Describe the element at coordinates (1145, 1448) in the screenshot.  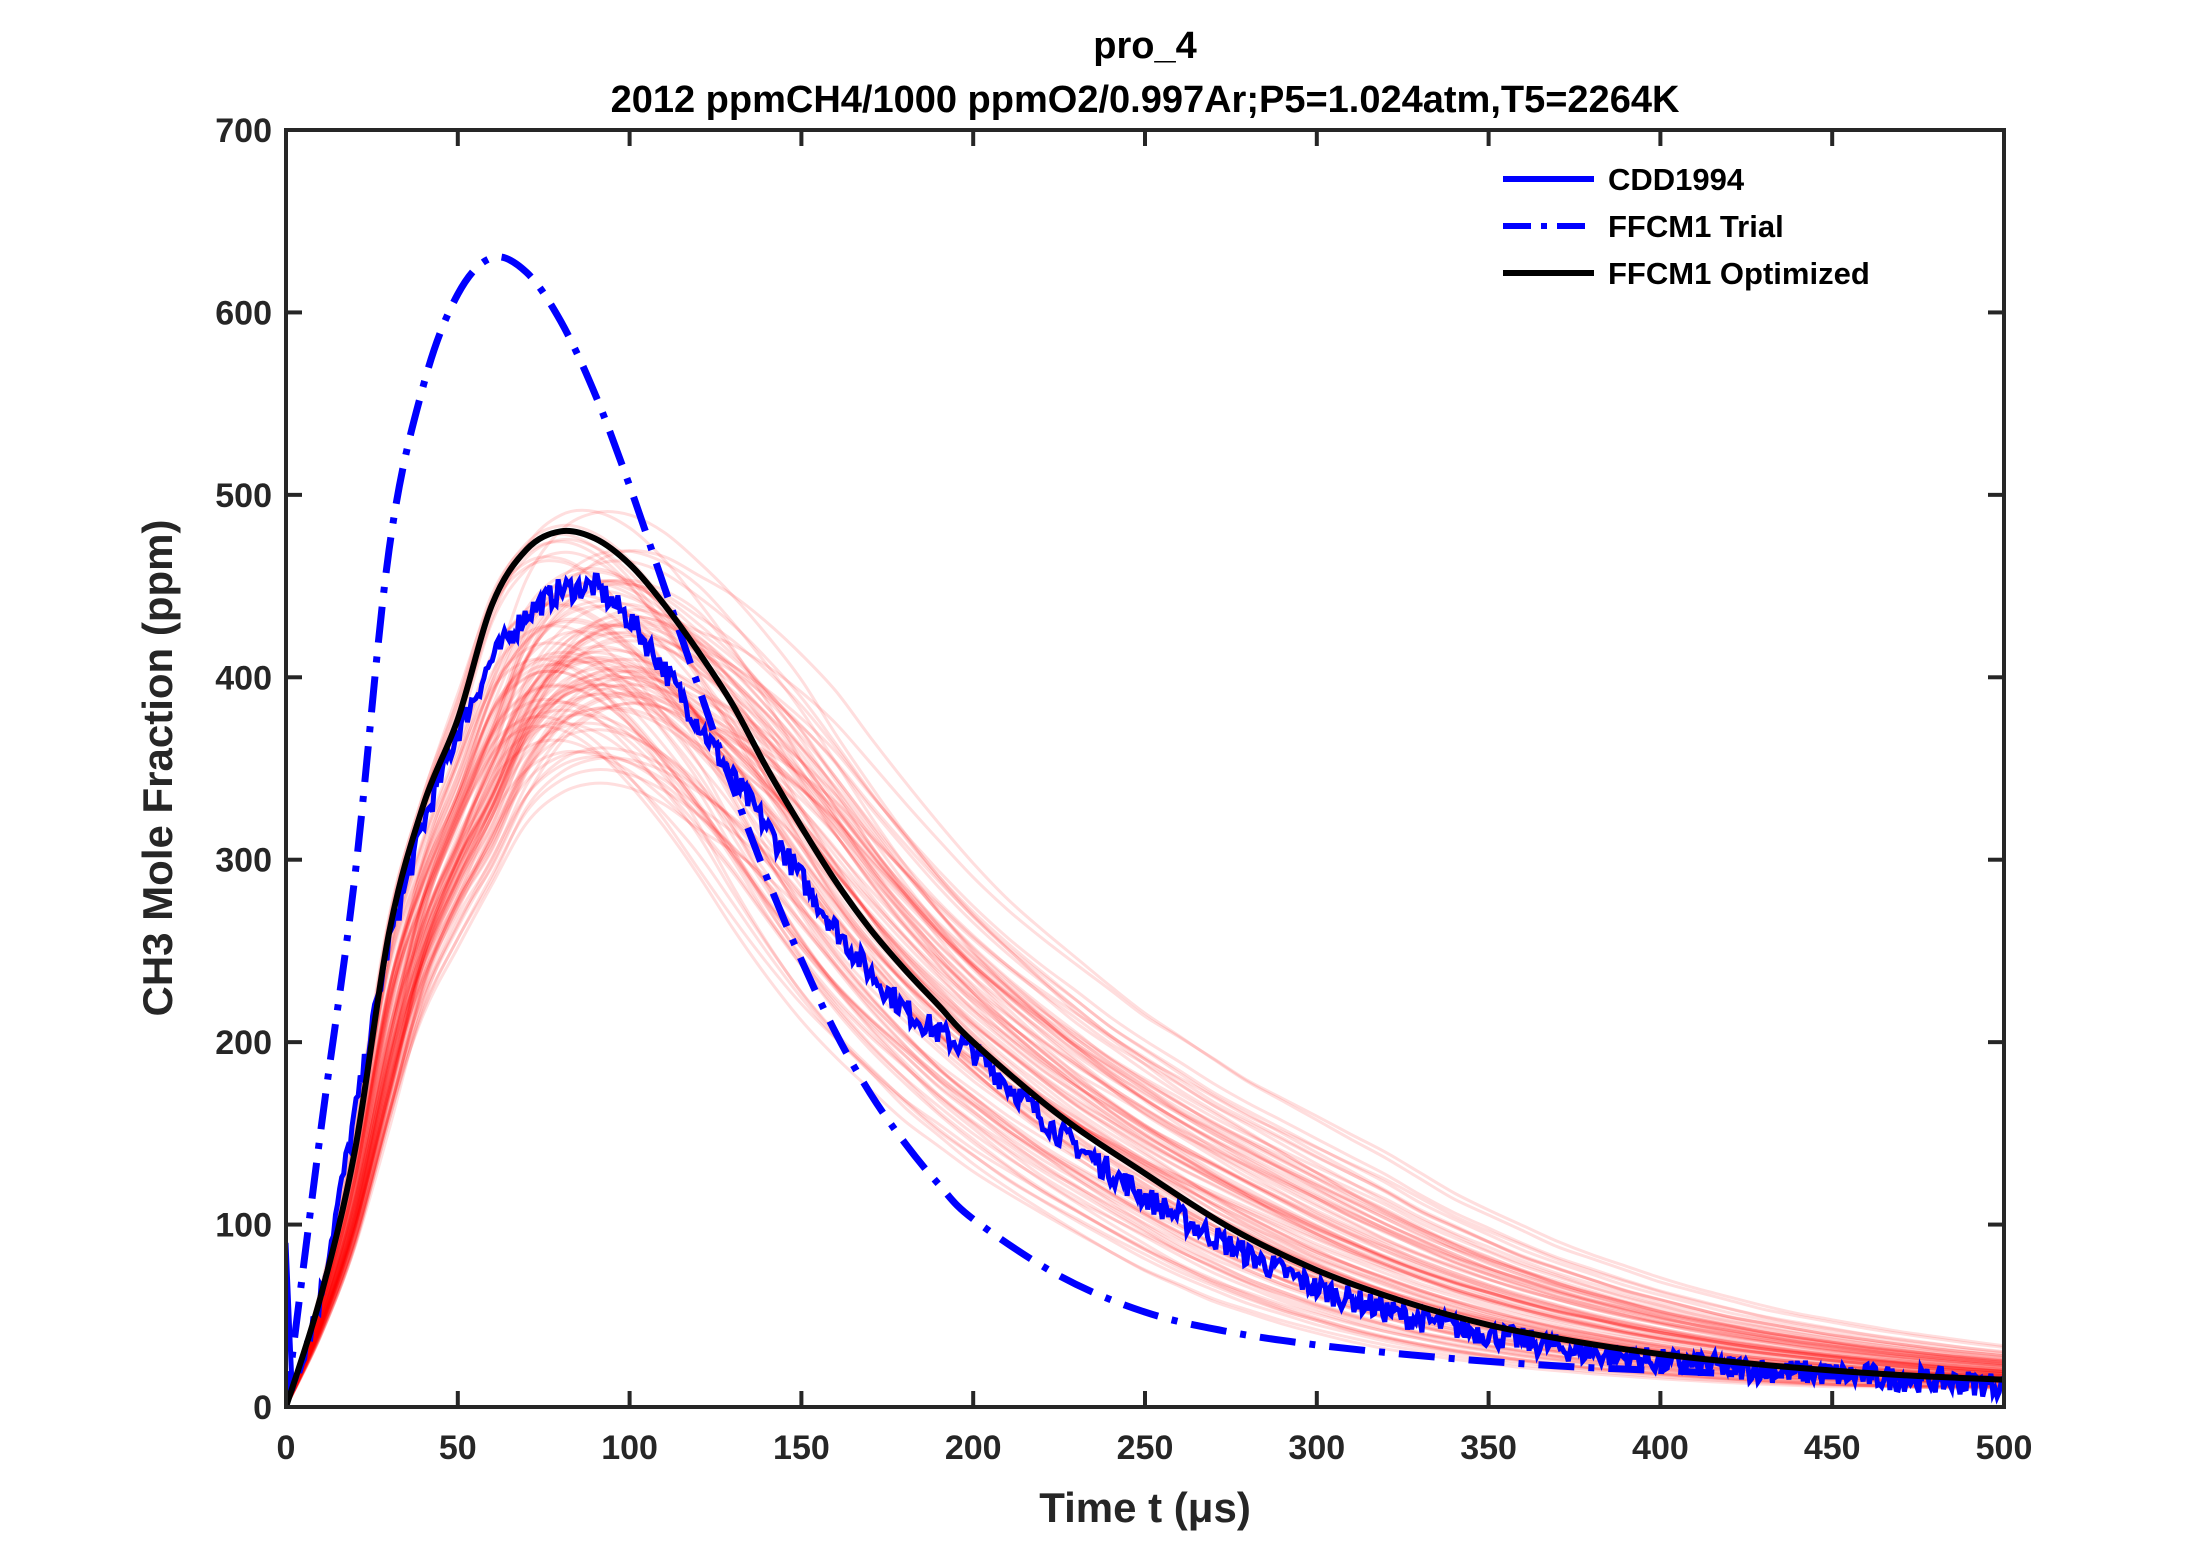
I see `x-tick-label: 250` at that location.